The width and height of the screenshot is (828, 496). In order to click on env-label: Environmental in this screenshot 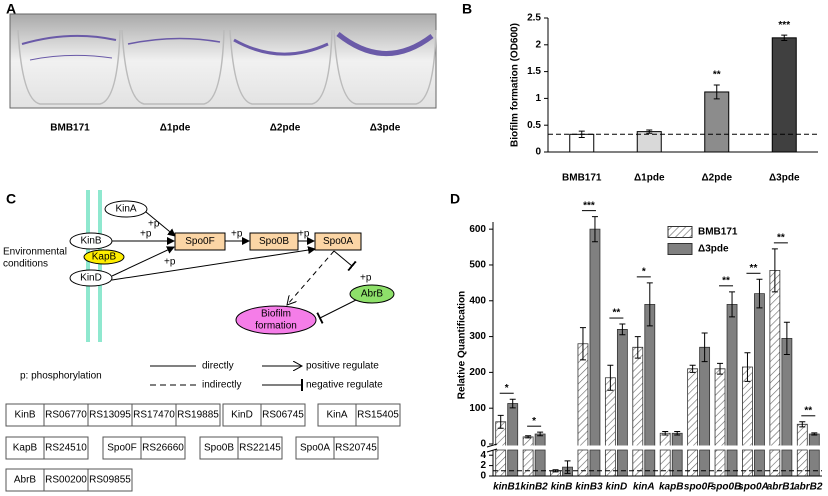, I will do `click(35, 252)`.